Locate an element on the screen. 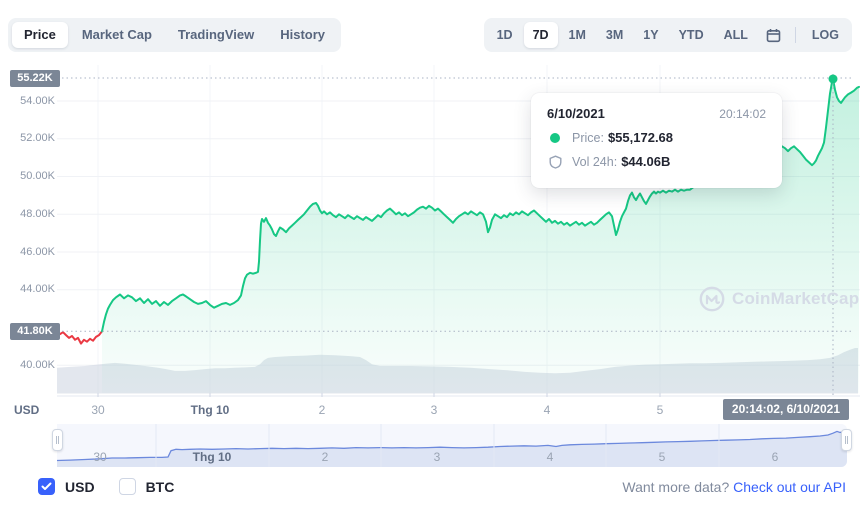 Image resolution: width=860 pixels, height=521 pixels. tooltip-price-row: Price: $55,172.68 is located at coordinates (656, 137).